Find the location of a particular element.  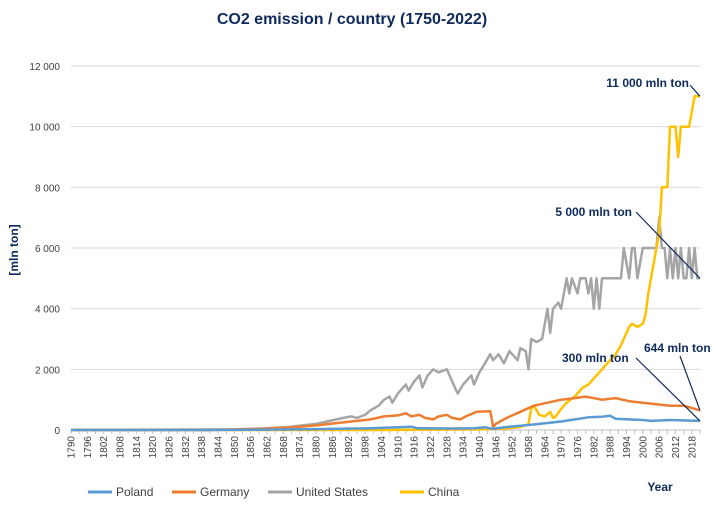

x-tick-label: 1814 is located at coordinates (137, 447).